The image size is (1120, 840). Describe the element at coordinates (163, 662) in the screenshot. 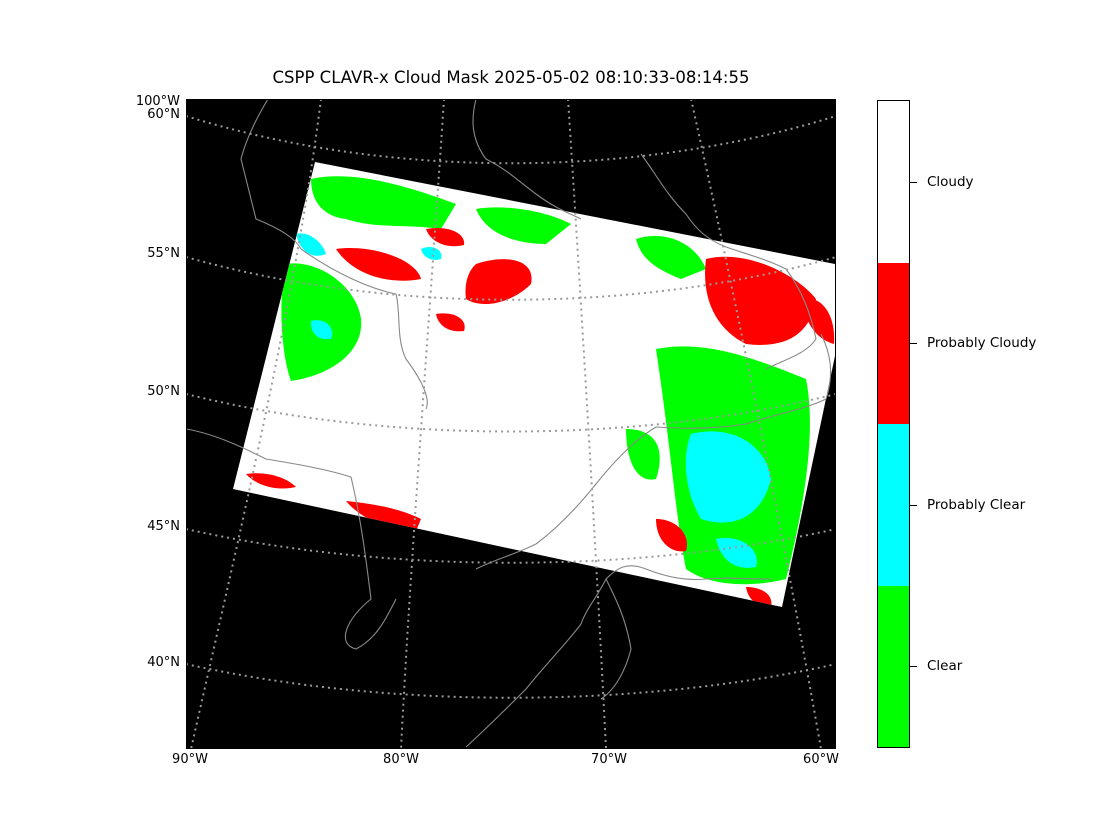

I see `lat-label-40: 40°N` at that location.